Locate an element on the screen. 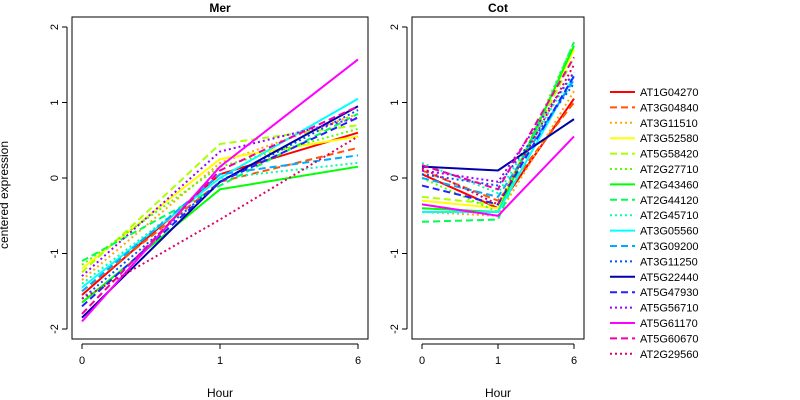  legend-item: AT3G11510 is located at coordinates (654, 124).